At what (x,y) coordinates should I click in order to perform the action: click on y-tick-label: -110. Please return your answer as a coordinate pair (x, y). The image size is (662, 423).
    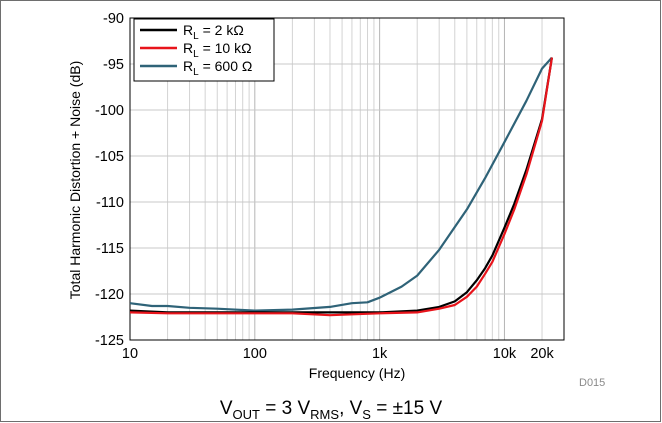
    Looking at the image, I should click on (110, 203).